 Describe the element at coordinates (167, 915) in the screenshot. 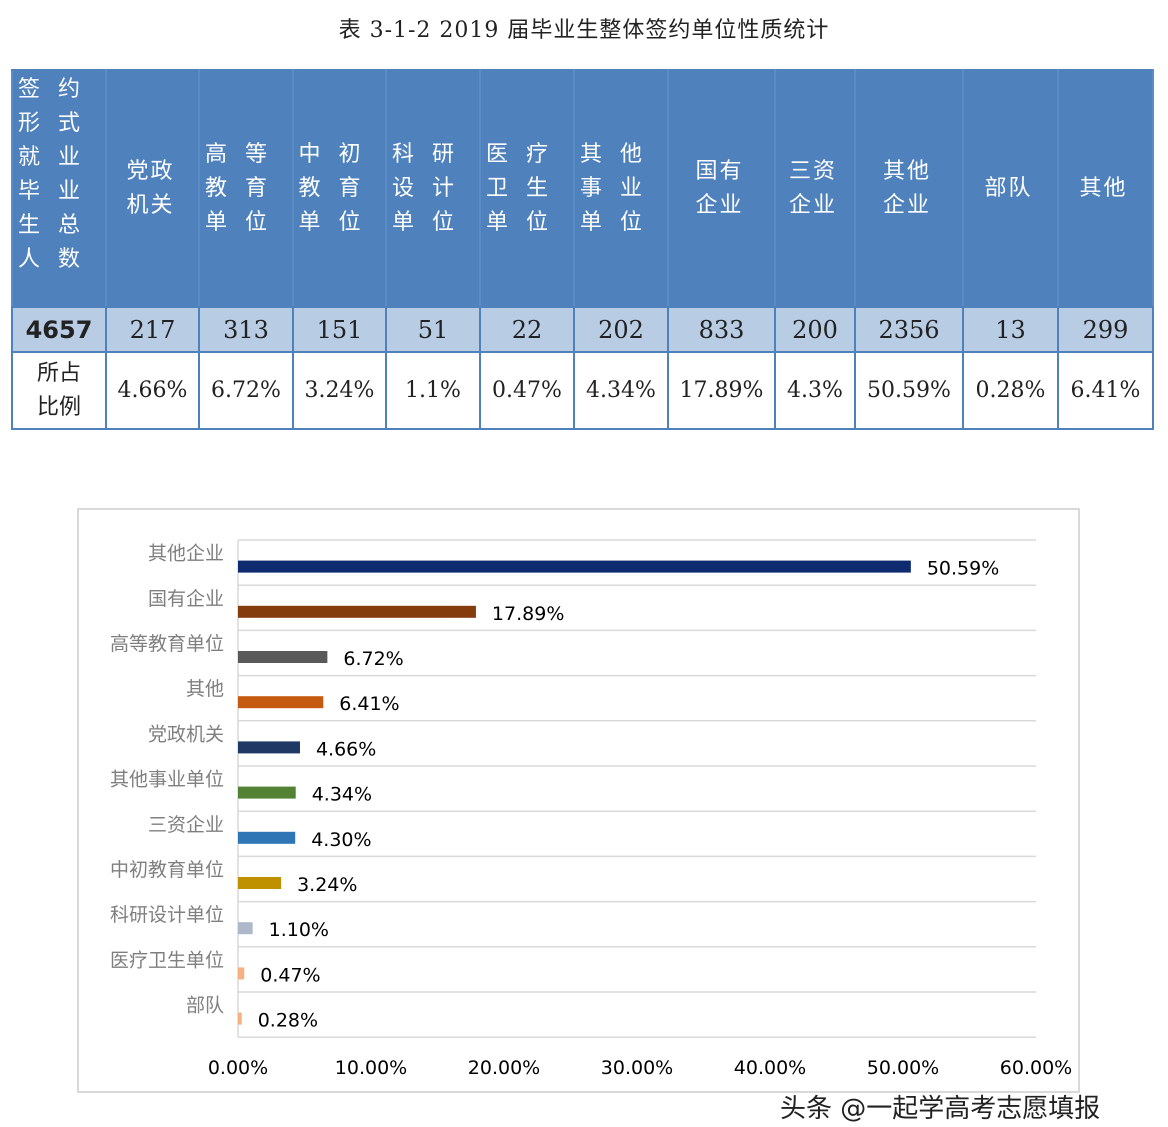

I see `category-label: 科研设计单位` at that location.